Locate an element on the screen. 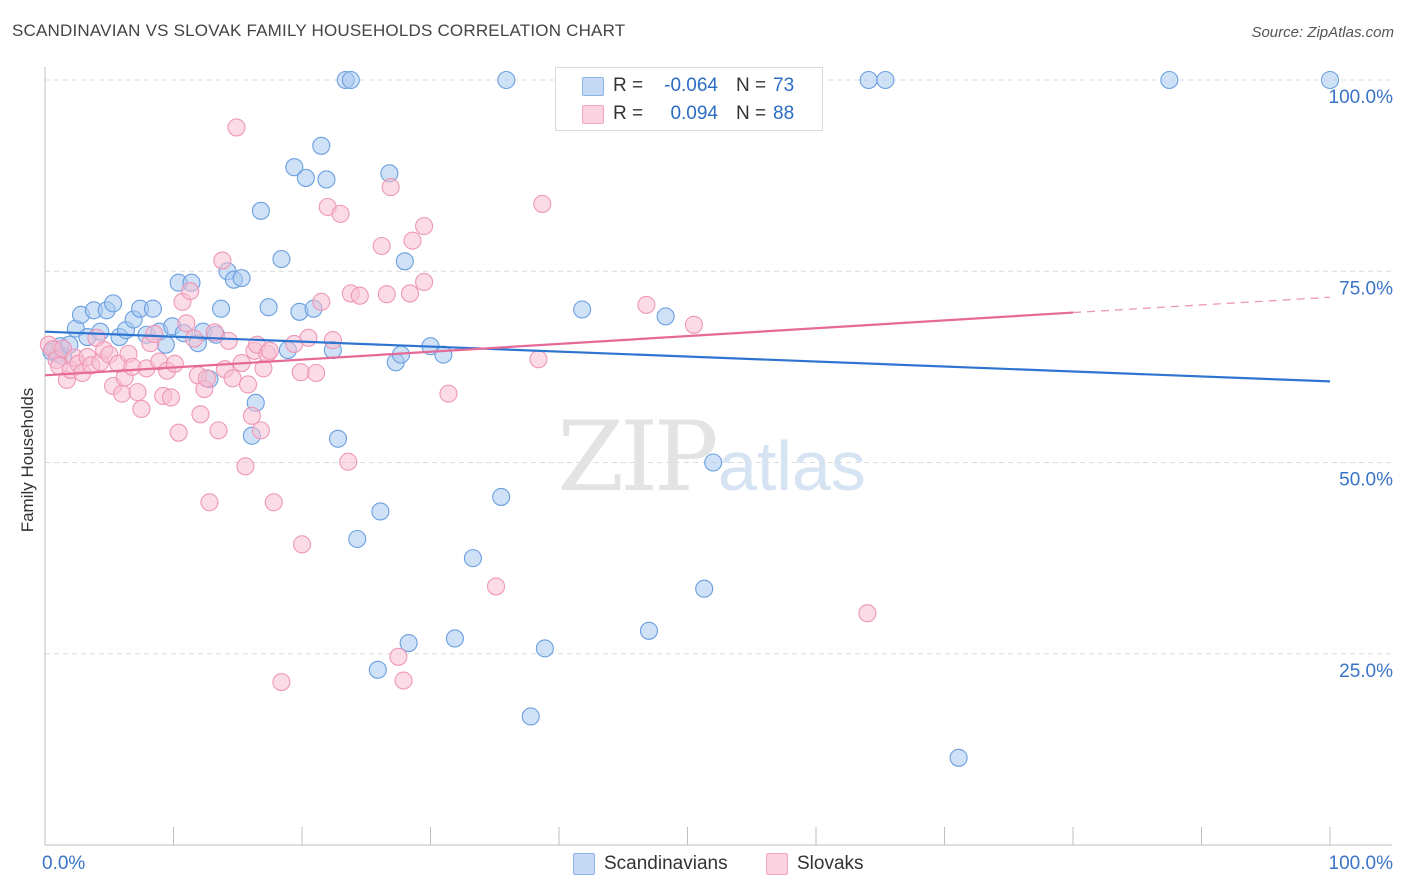  trend-line-scandinavians is located at coordinates (687, 356).